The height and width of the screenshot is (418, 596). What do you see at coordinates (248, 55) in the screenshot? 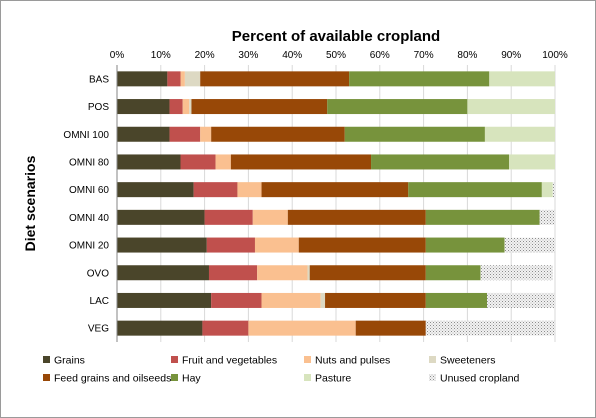
I see `x-tick-label: 30%` at bounding box center [248, 55].